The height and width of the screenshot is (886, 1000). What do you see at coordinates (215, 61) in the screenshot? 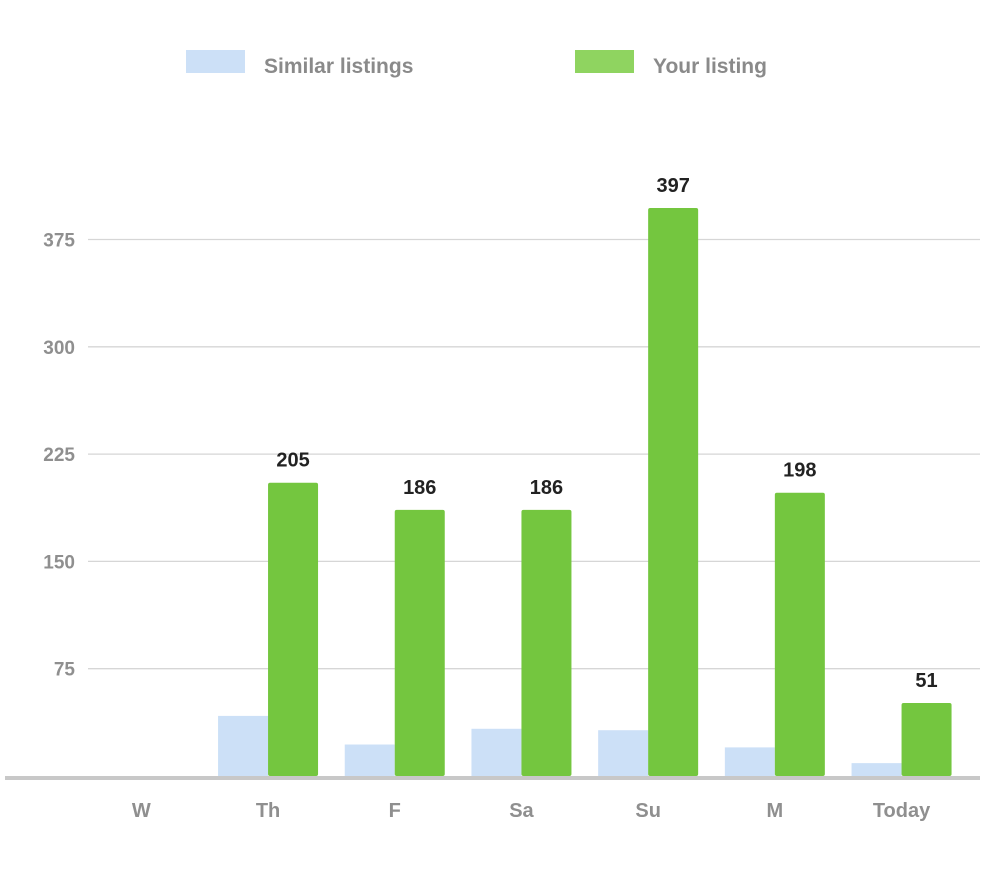
I see `legend-similar-swatch` at bounding box center [215, 61].